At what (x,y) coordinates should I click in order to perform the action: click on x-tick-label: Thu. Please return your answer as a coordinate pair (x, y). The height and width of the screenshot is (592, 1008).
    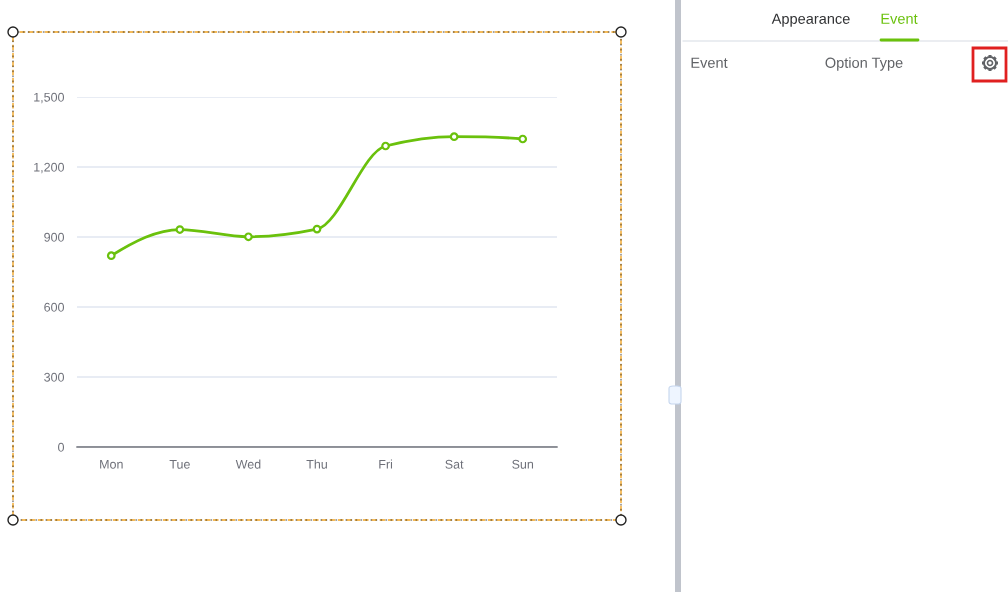
    Looking at the image, I should click on (316, 464).